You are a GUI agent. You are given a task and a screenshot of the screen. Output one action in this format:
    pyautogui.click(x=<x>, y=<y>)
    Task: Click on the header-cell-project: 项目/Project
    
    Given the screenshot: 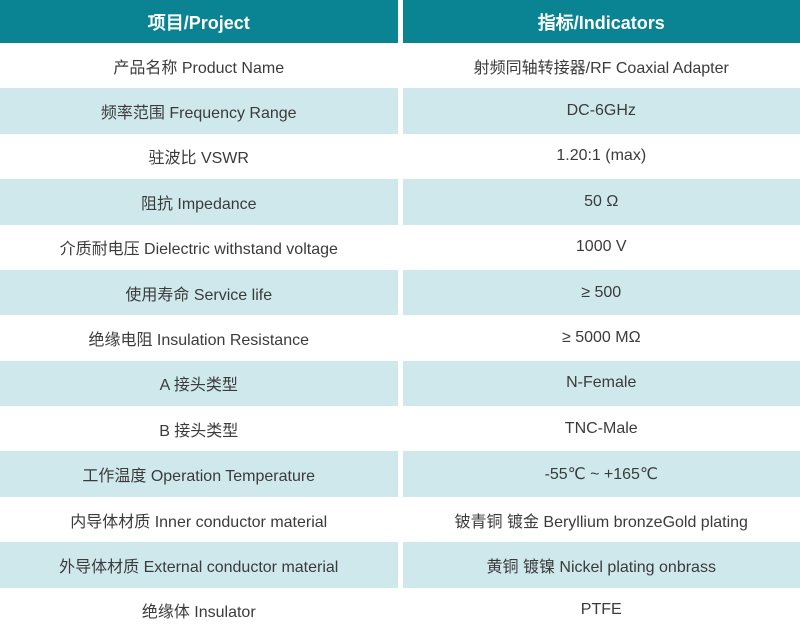 What is the action you would take?
    pyautogui.click(x=199, y=21)
    